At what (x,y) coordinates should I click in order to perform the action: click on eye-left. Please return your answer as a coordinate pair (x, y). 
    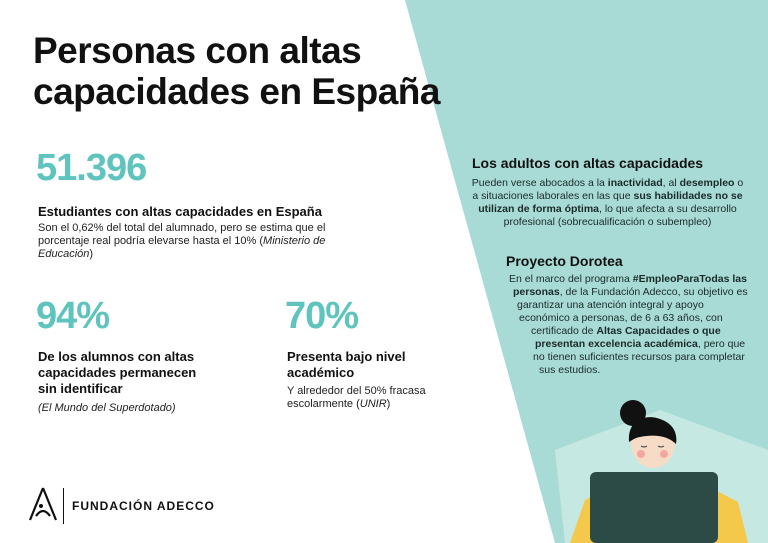
    Looking at the image, I should click on (644, 446).